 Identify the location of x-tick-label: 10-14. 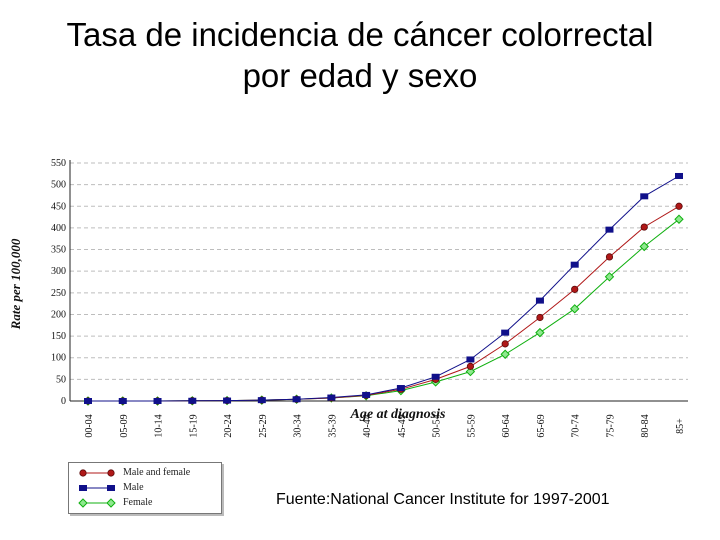
(159, 425).